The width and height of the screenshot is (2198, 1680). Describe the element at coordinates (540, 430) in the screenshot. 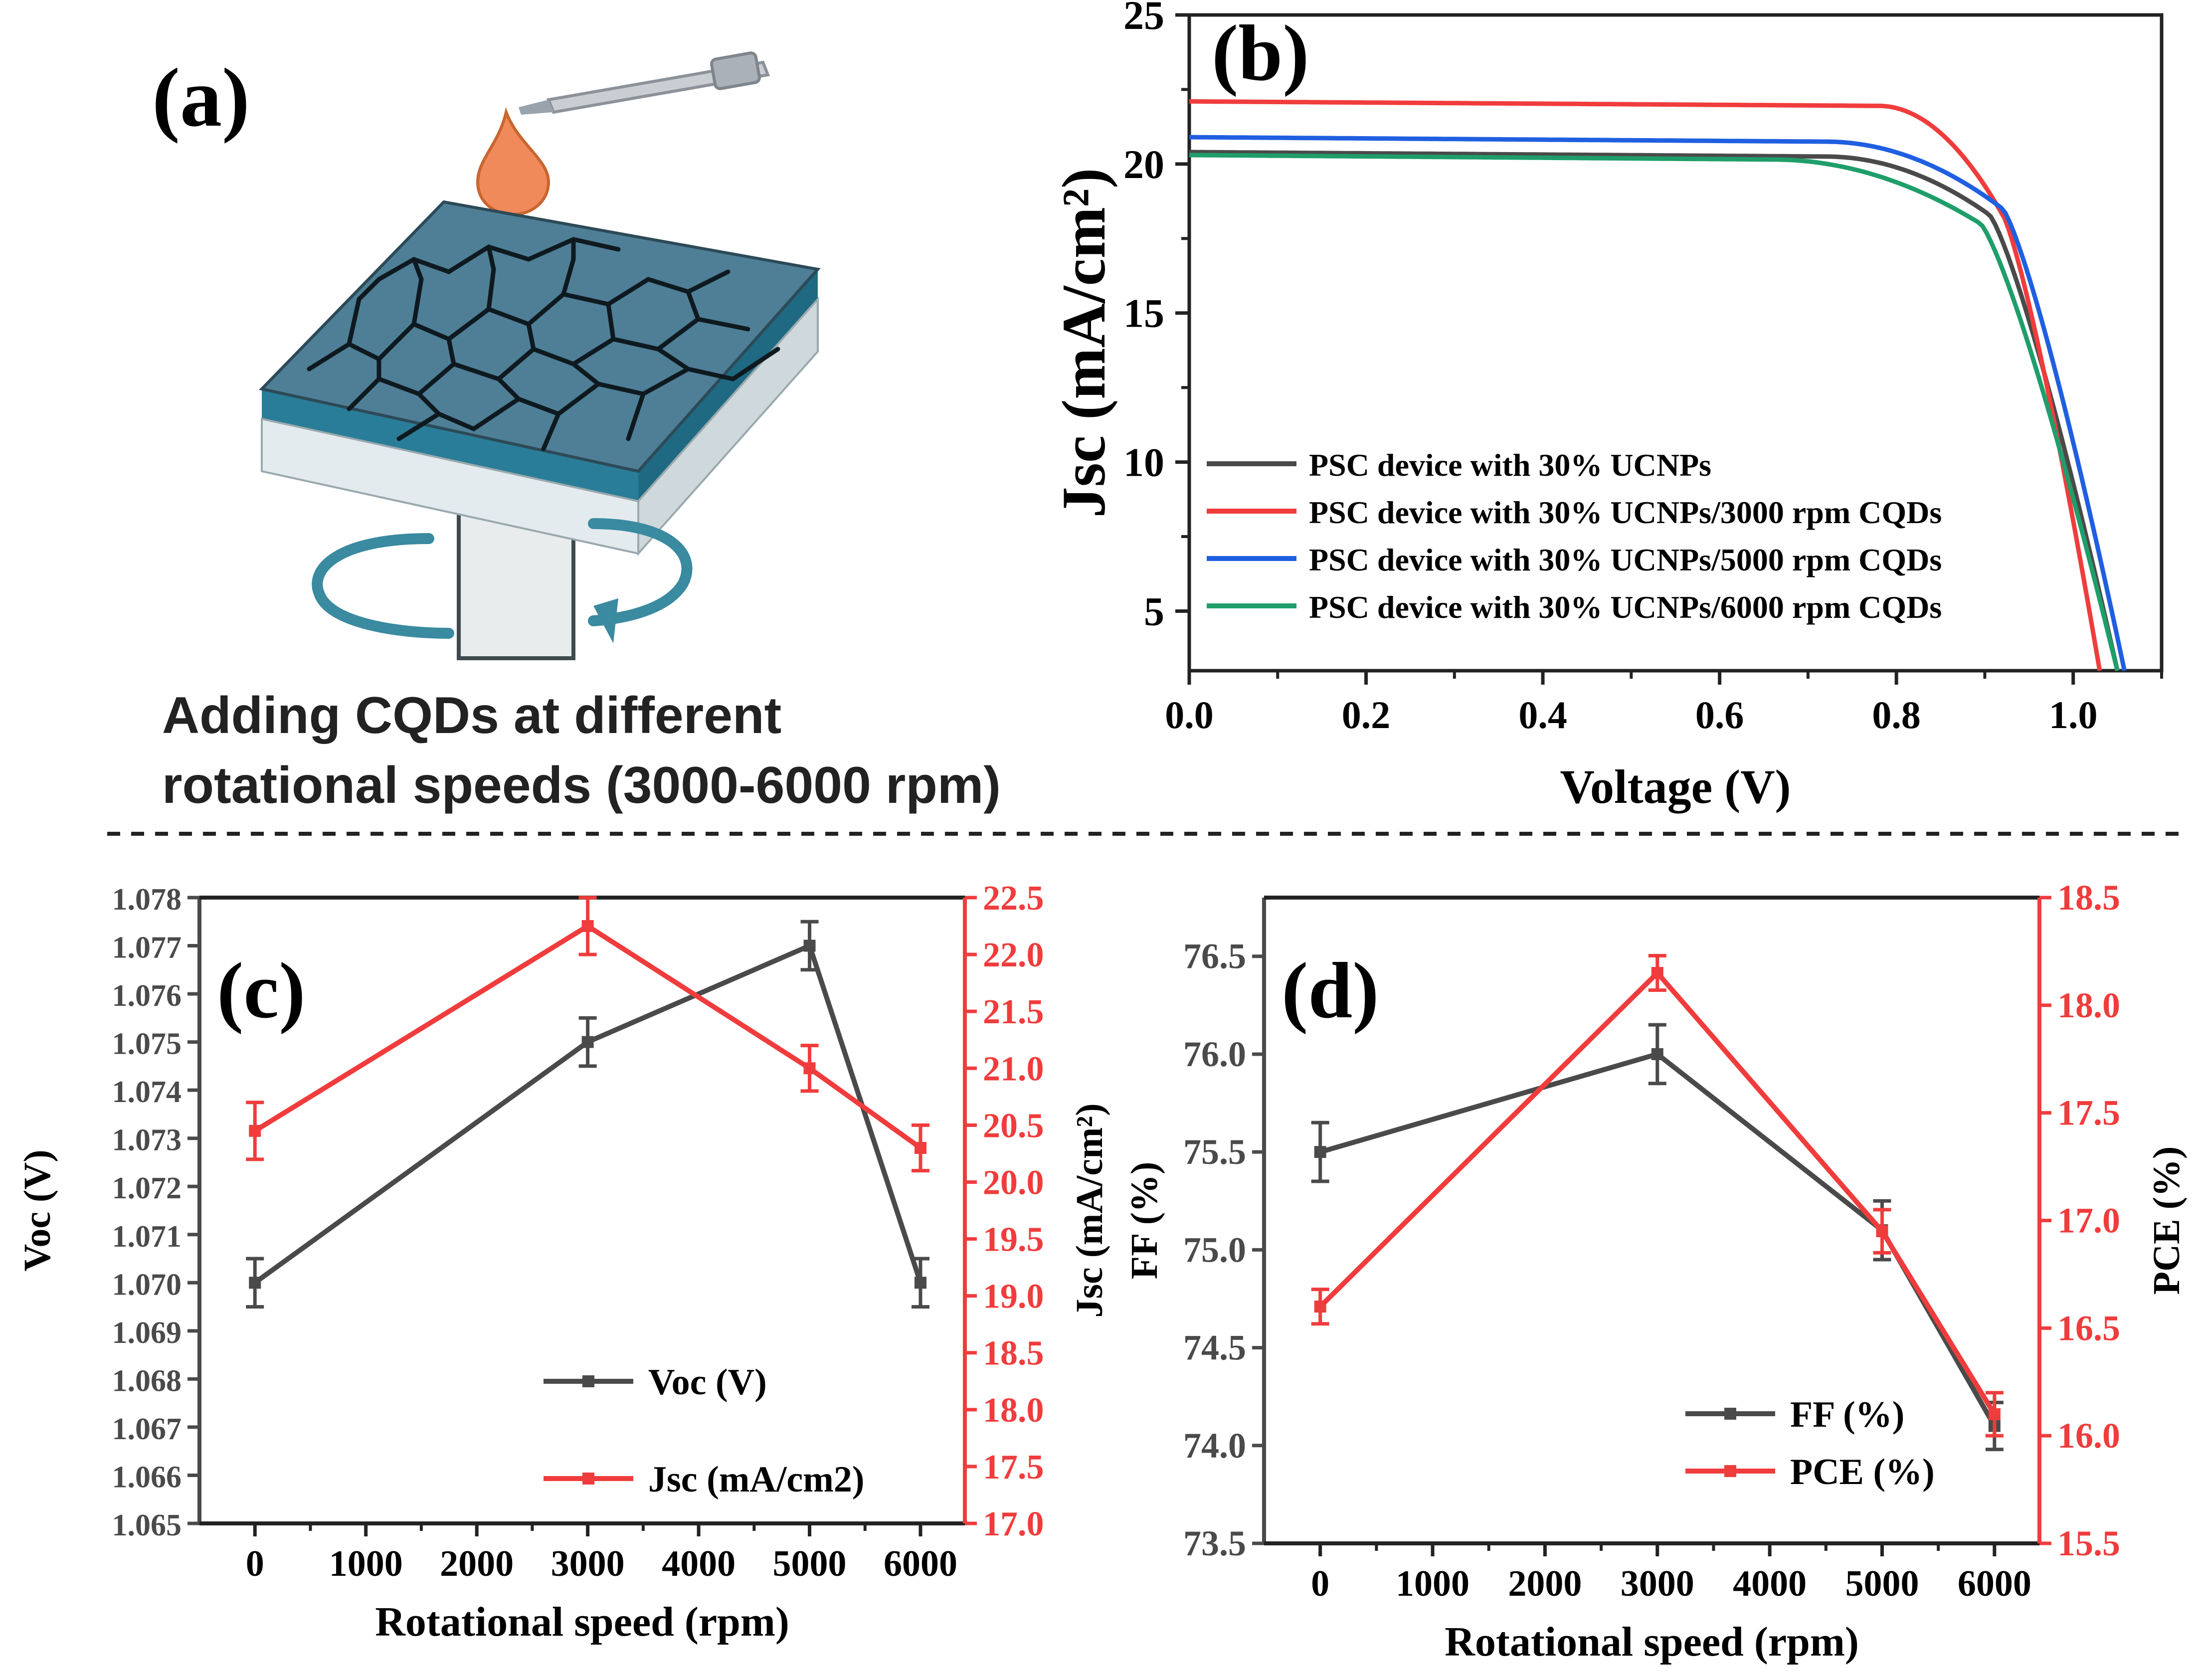

I see `substrate-on-spin-coater-icon` at that location.